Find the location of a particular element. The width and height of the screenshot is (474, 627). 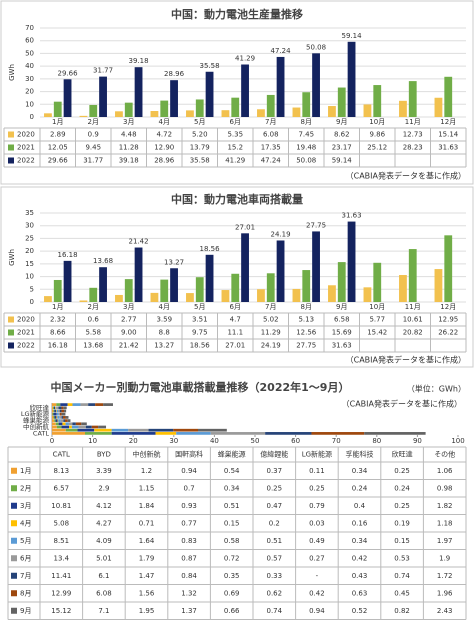

table-cell: 0.9 is located at coordinates (93, 135).